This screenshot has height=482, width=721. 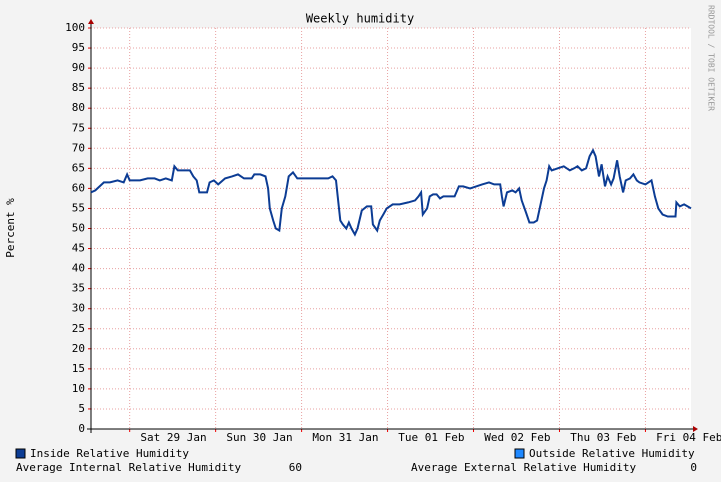 I want to click on y-tick-label: 10, so click(x=78, y=388).